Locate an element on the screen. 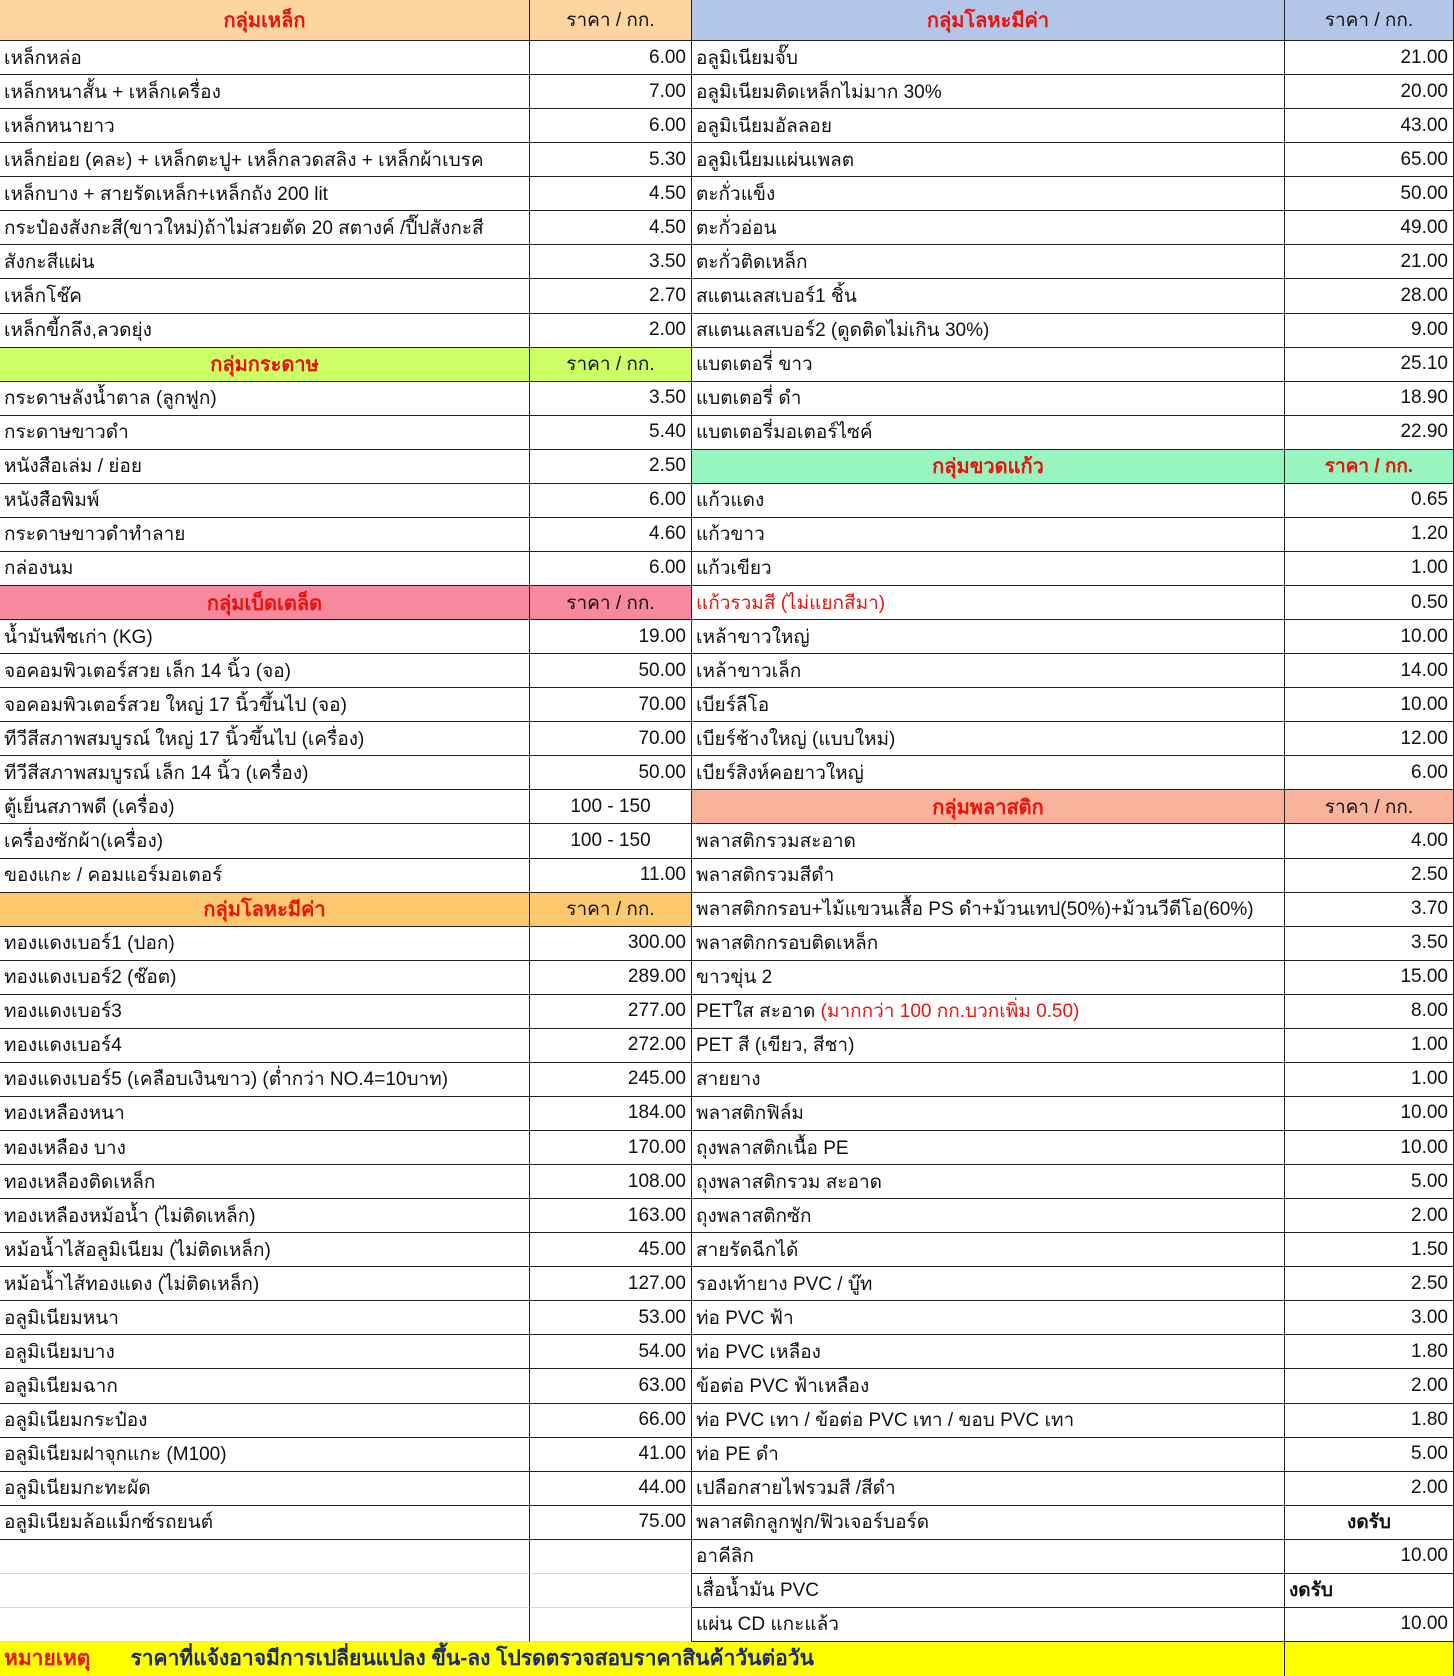 This screenshot has height=1676, width=1454. category-header: กลุ่มพลาสติก is located at coordinates (988, 807).